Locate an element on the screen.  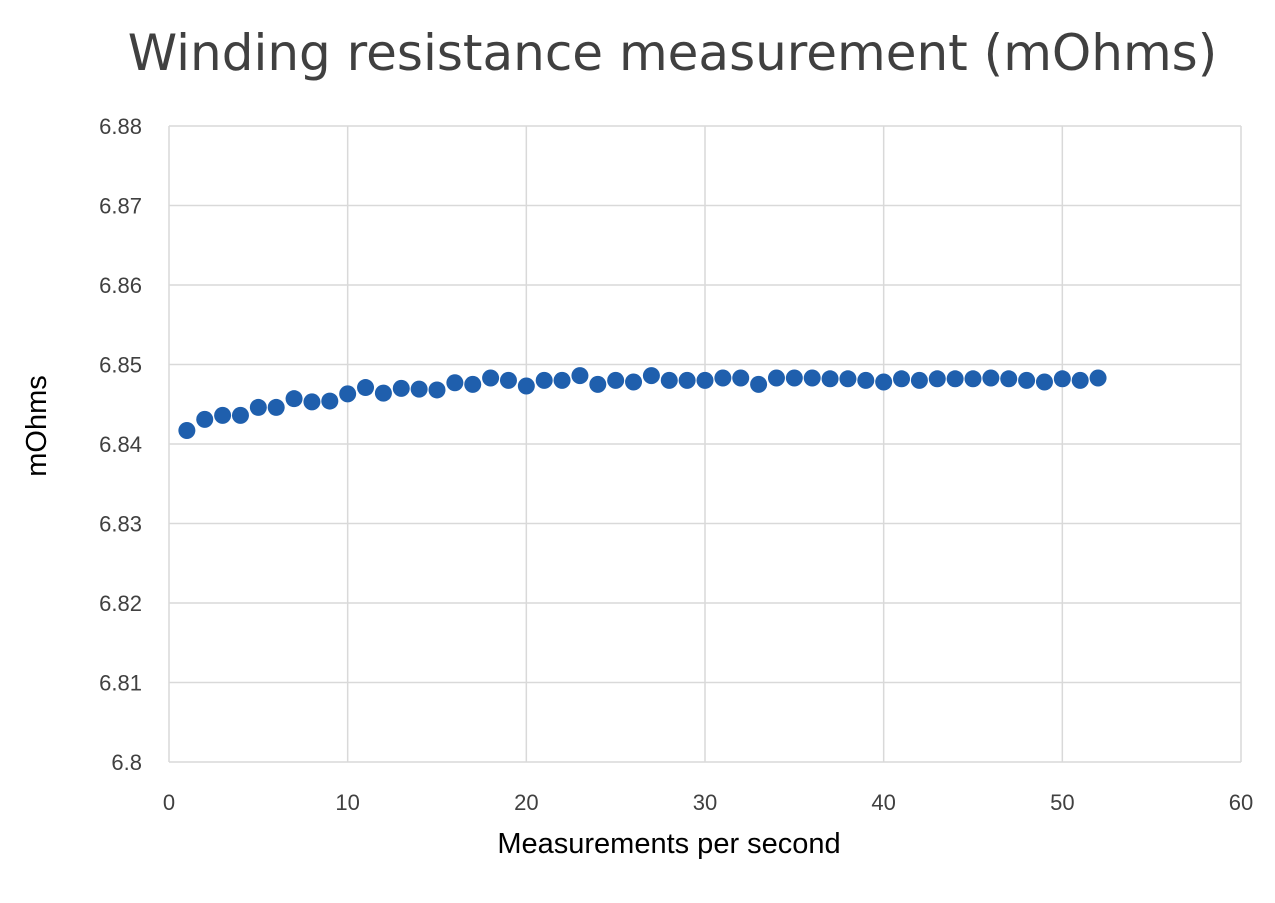
y-axis-tick-labels: 6.8 6.81 6.82 6.83 6.84 6.85 6.86 6.87 6.88 is located at coordinates (120, 444).